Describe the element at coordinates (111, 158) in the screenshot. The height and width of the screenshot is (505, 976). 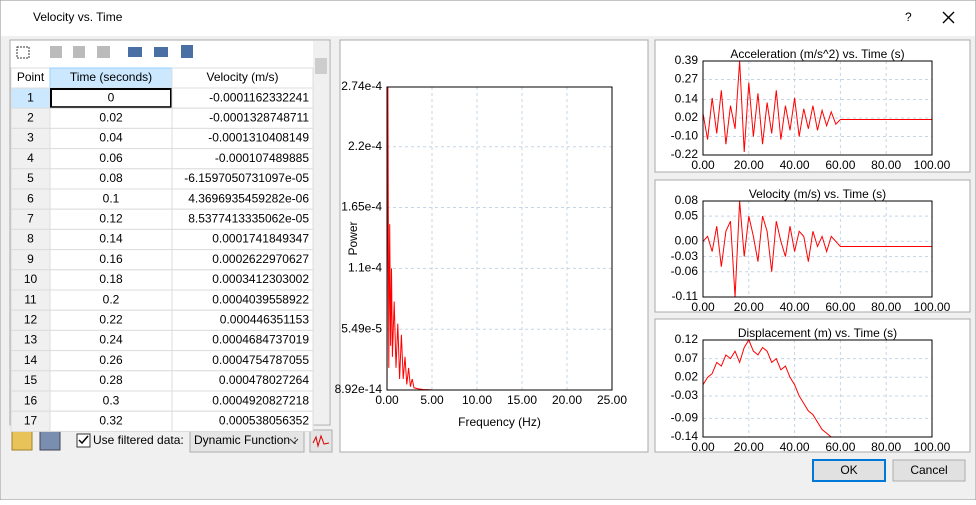
I see `table-cell-text: 0.06` at that location.